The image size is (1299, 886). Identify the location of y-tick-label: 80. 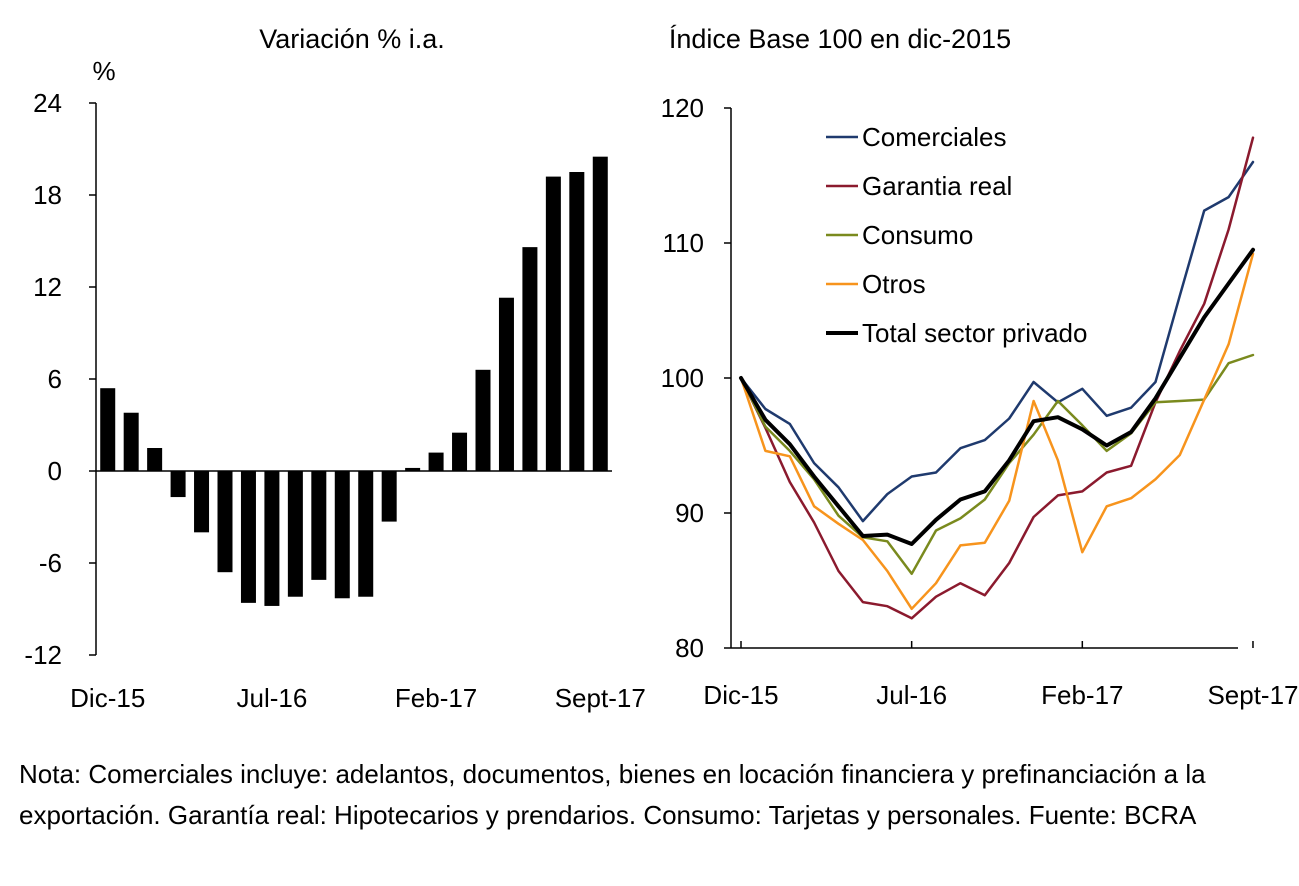
(689, 648).